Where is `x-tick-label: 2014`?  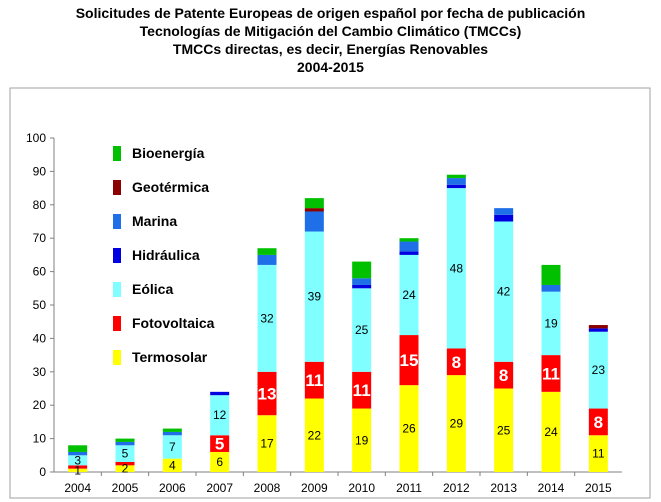
x-tick-label: 2014 is located at coordinates (551, 488).